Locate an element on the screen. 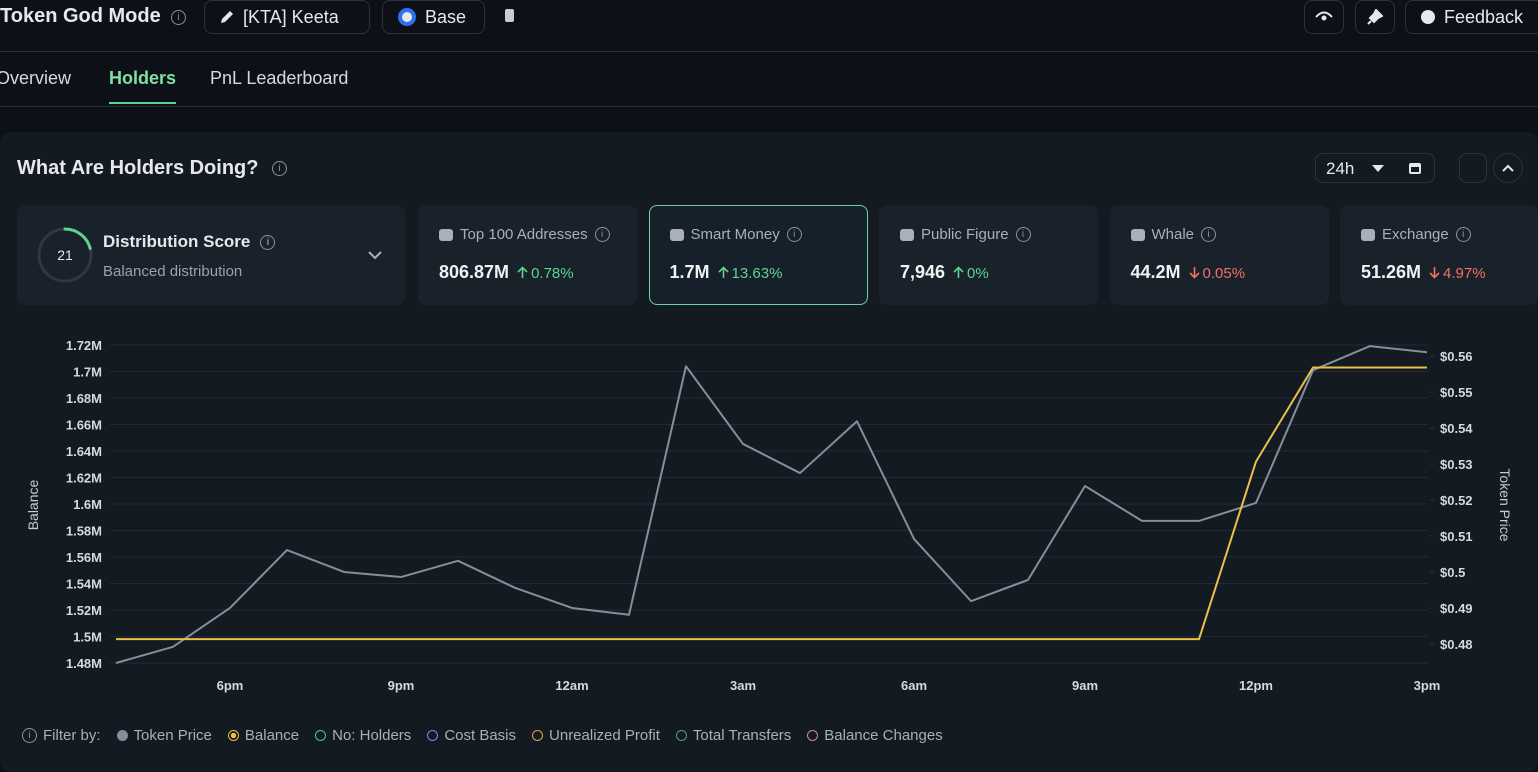  feedback-button: Feedback is located at coordinates (1471, 17).